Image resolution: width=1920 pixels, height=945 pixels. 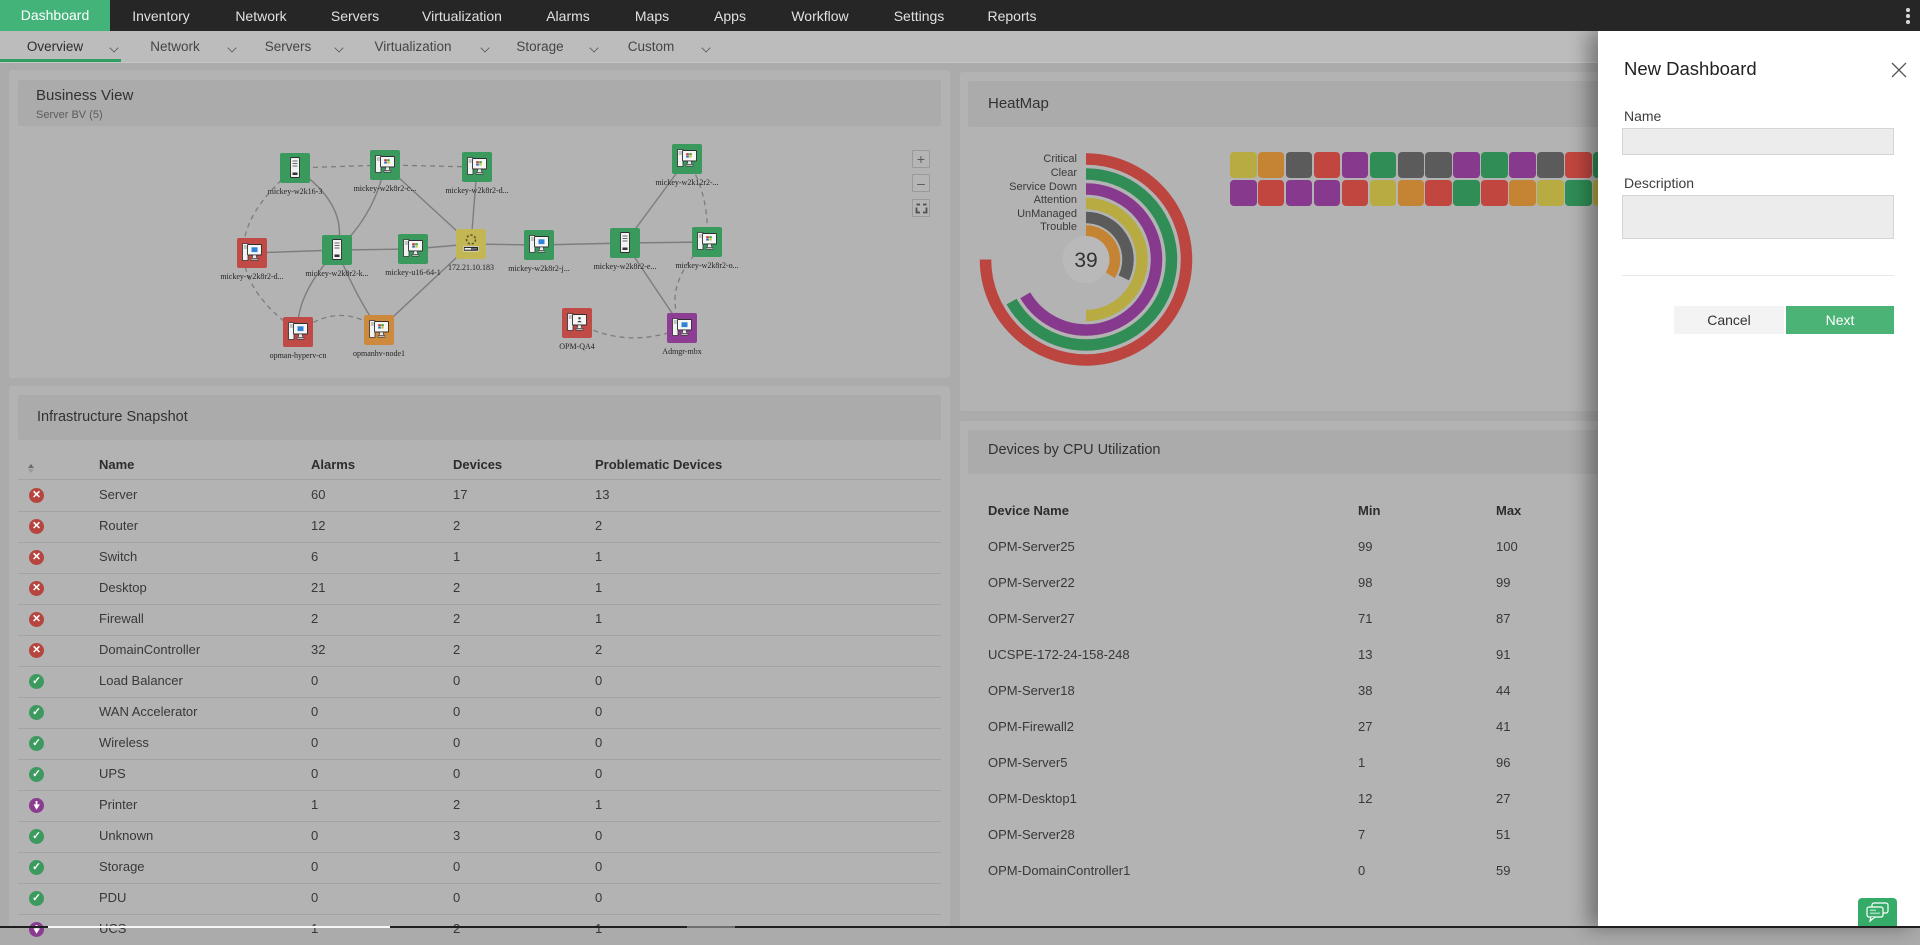 What do you see at coordinates (681, 351) in the screenshot?
I see `svg-text: Admgr-mbx` at bounding box center [681, 351].